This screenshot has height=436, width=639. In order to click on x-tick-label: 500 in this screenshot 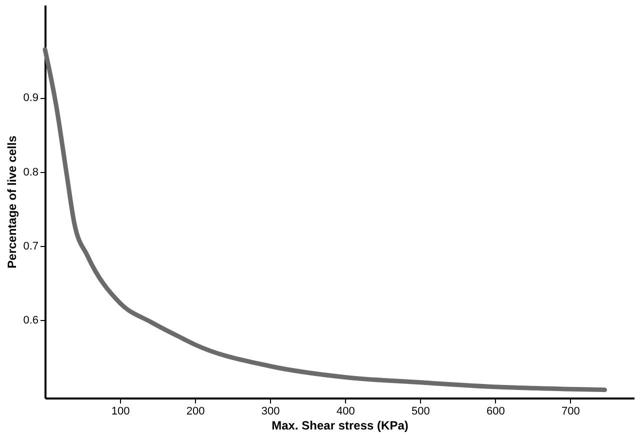, I will do `click(420, 412)`.